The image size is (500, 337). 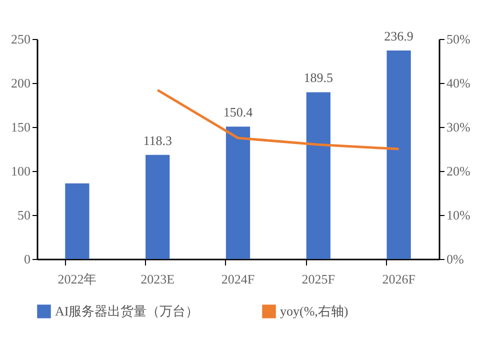 What do you see at coordinates (399, 36) in the screenshot?
I see `data-label: 236.9` at bounding box center [399, 36].